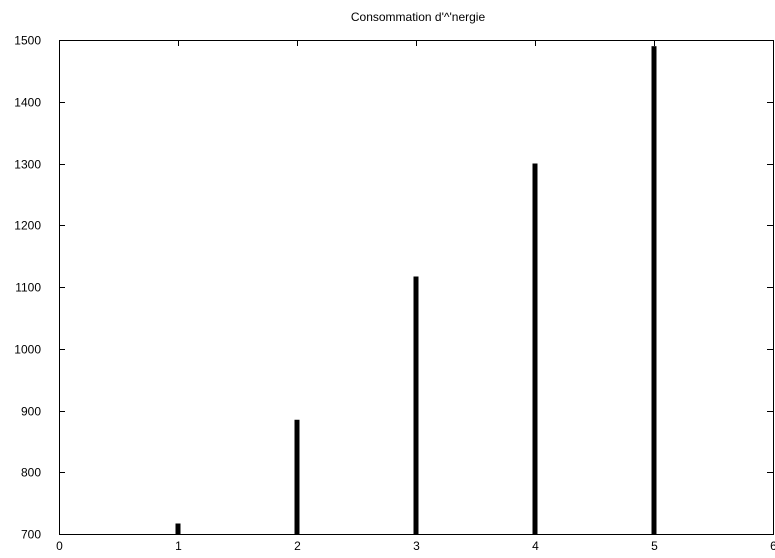 This screenshot has height=558, width=775. I want to click on y-tick-label: 1300, so click(27, 165).